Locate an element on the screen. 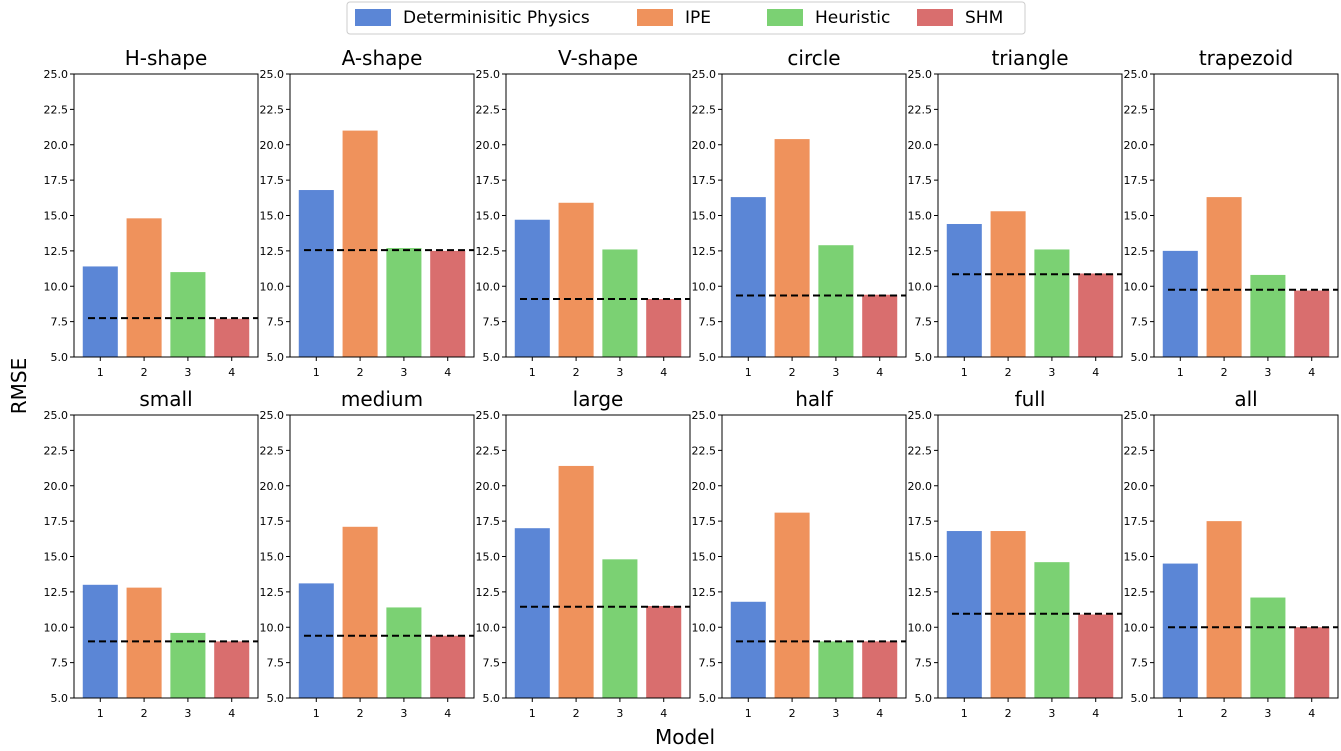  legend-label: Heuristic is located at coordinates (852, 18).